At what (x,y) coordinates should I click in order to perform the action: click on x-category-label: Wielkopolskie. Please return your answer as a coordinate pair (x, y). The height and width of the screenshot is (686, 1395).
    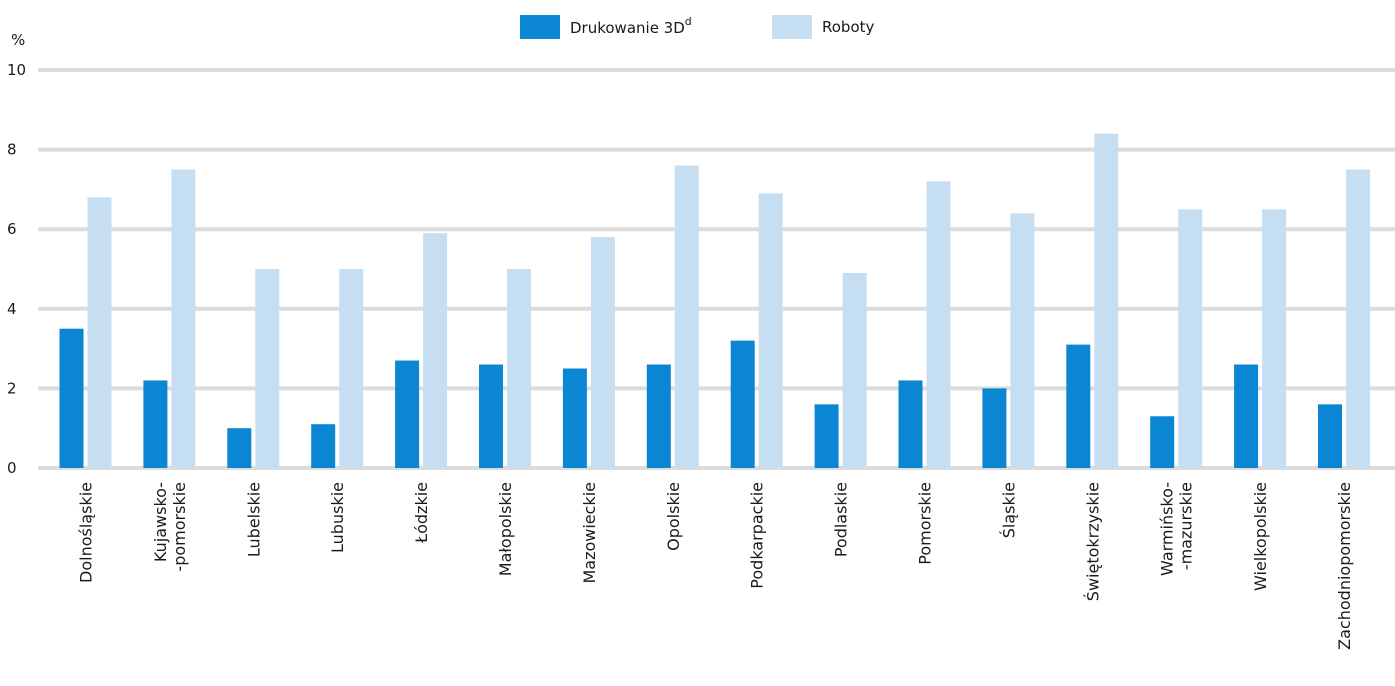
    Looking at the image, I should click on (1260, 536).